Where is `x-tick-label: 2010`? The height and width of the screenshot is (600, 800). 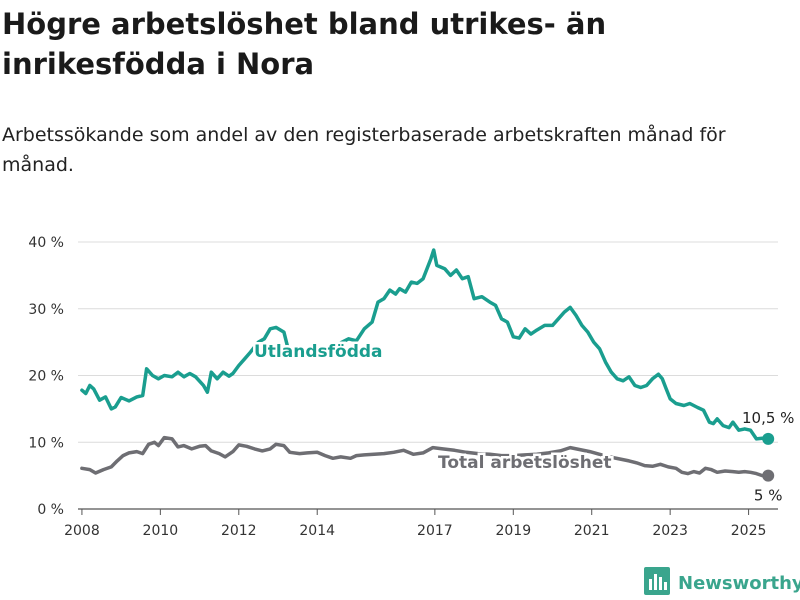
x-tick-label: 2010 is located at coordinates (161, 531).